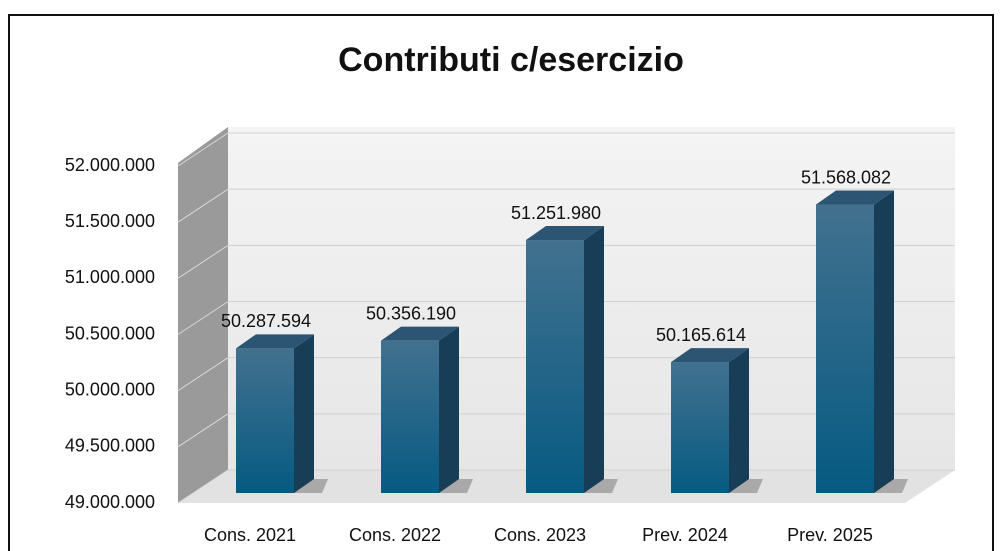 The width and height of the screenshot is (1002, 551). I want to click on value-label: 50.287.594, so click(266, 321).